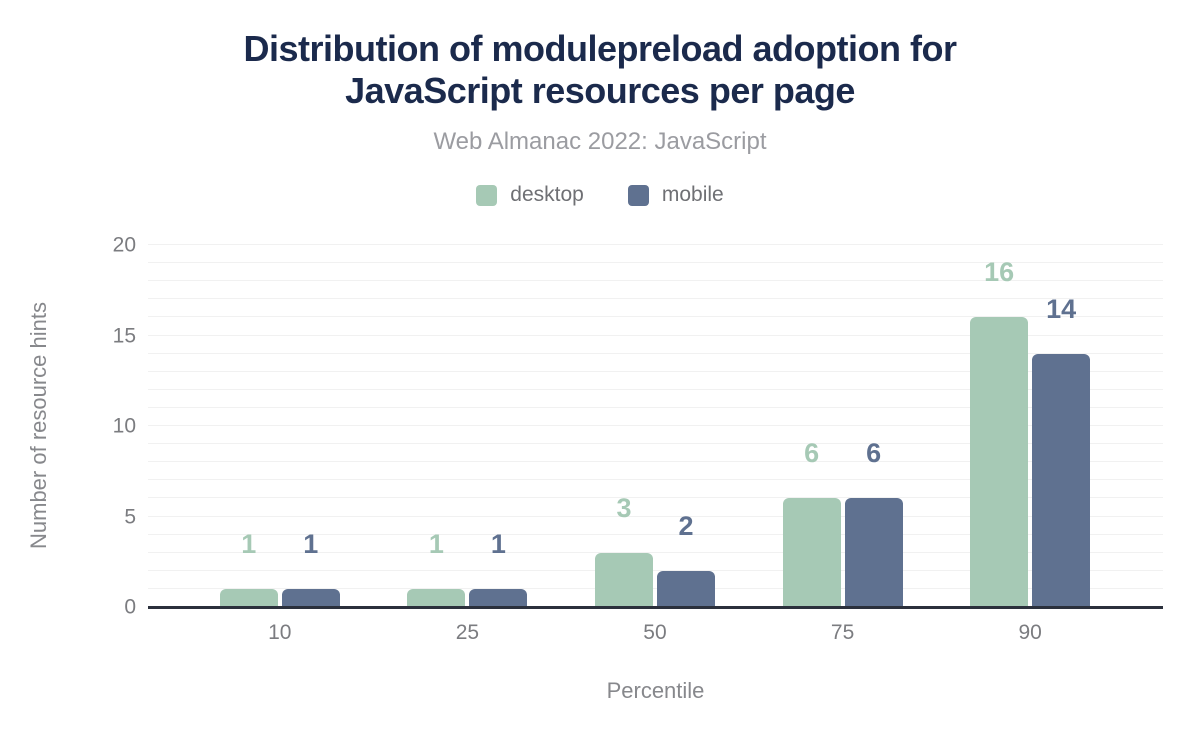 The image size is (1200, 742). I want to click on y-tick-10: 10, so click(124, 426).